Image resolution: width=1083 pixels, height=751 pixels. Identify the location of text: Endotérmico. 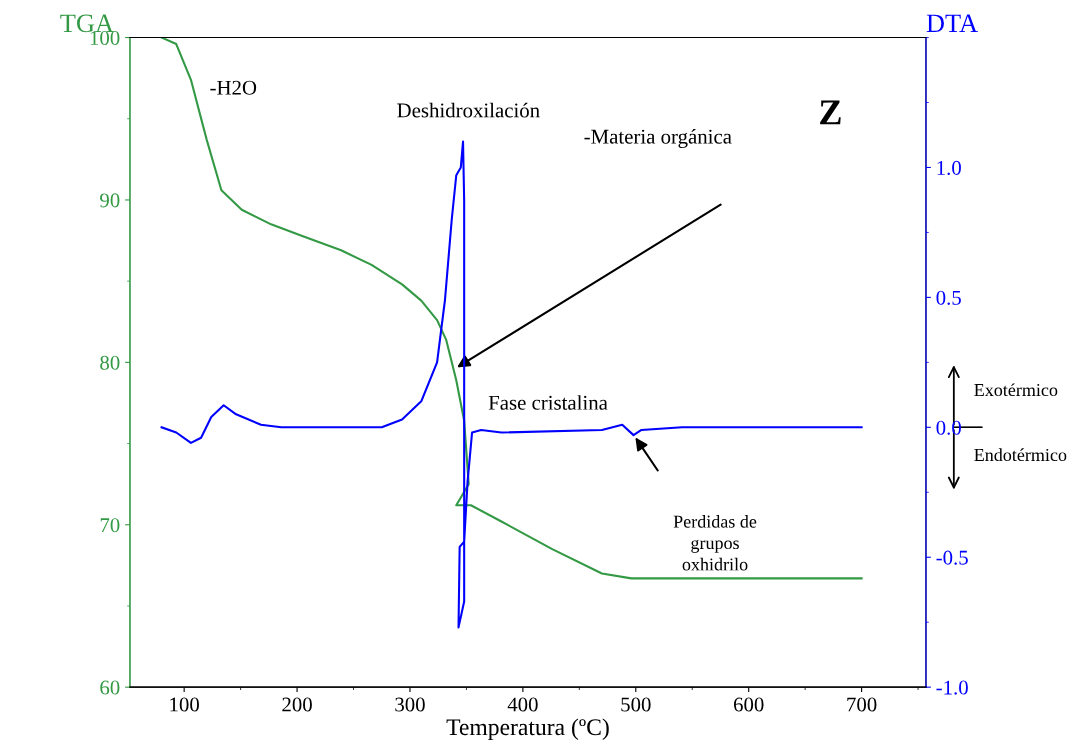
(1020, 455).